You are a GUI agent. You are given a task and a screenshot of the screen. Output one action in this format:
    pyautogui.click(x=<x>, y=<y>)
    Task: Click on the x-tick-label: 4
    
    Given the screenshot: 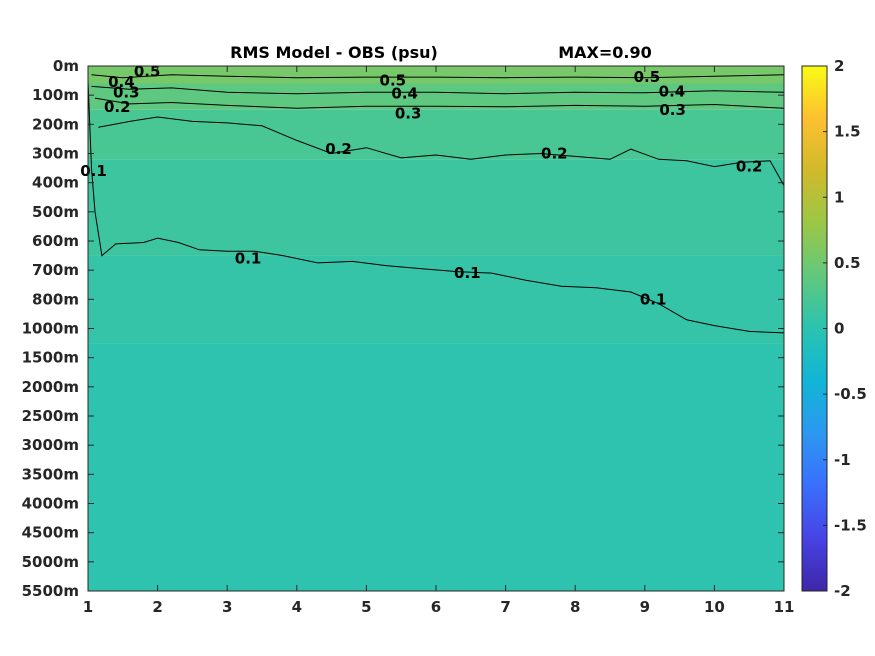 What is the action you would take?
    pyautogui.click(x=297, y=607)
    